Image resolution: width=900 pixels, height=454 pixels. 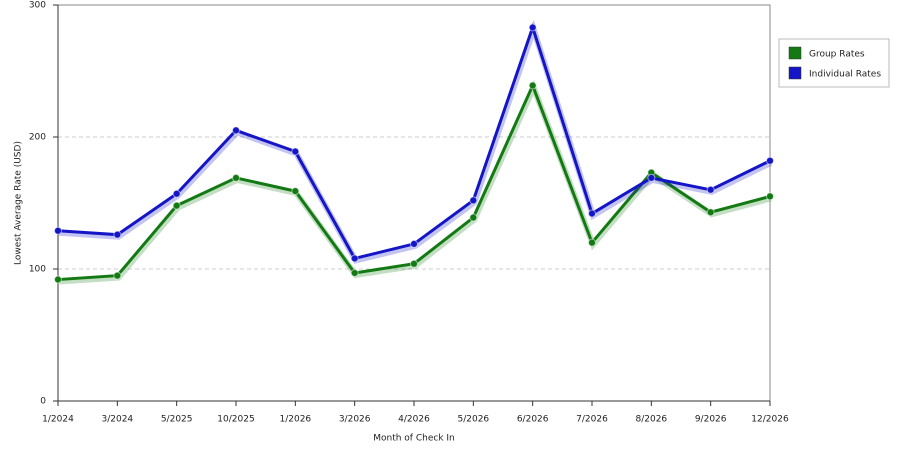 What do you see at coordinates (837, 55) in the screenshot?
I see `legend-label: Group Rates` at bounding box center [837, 55].